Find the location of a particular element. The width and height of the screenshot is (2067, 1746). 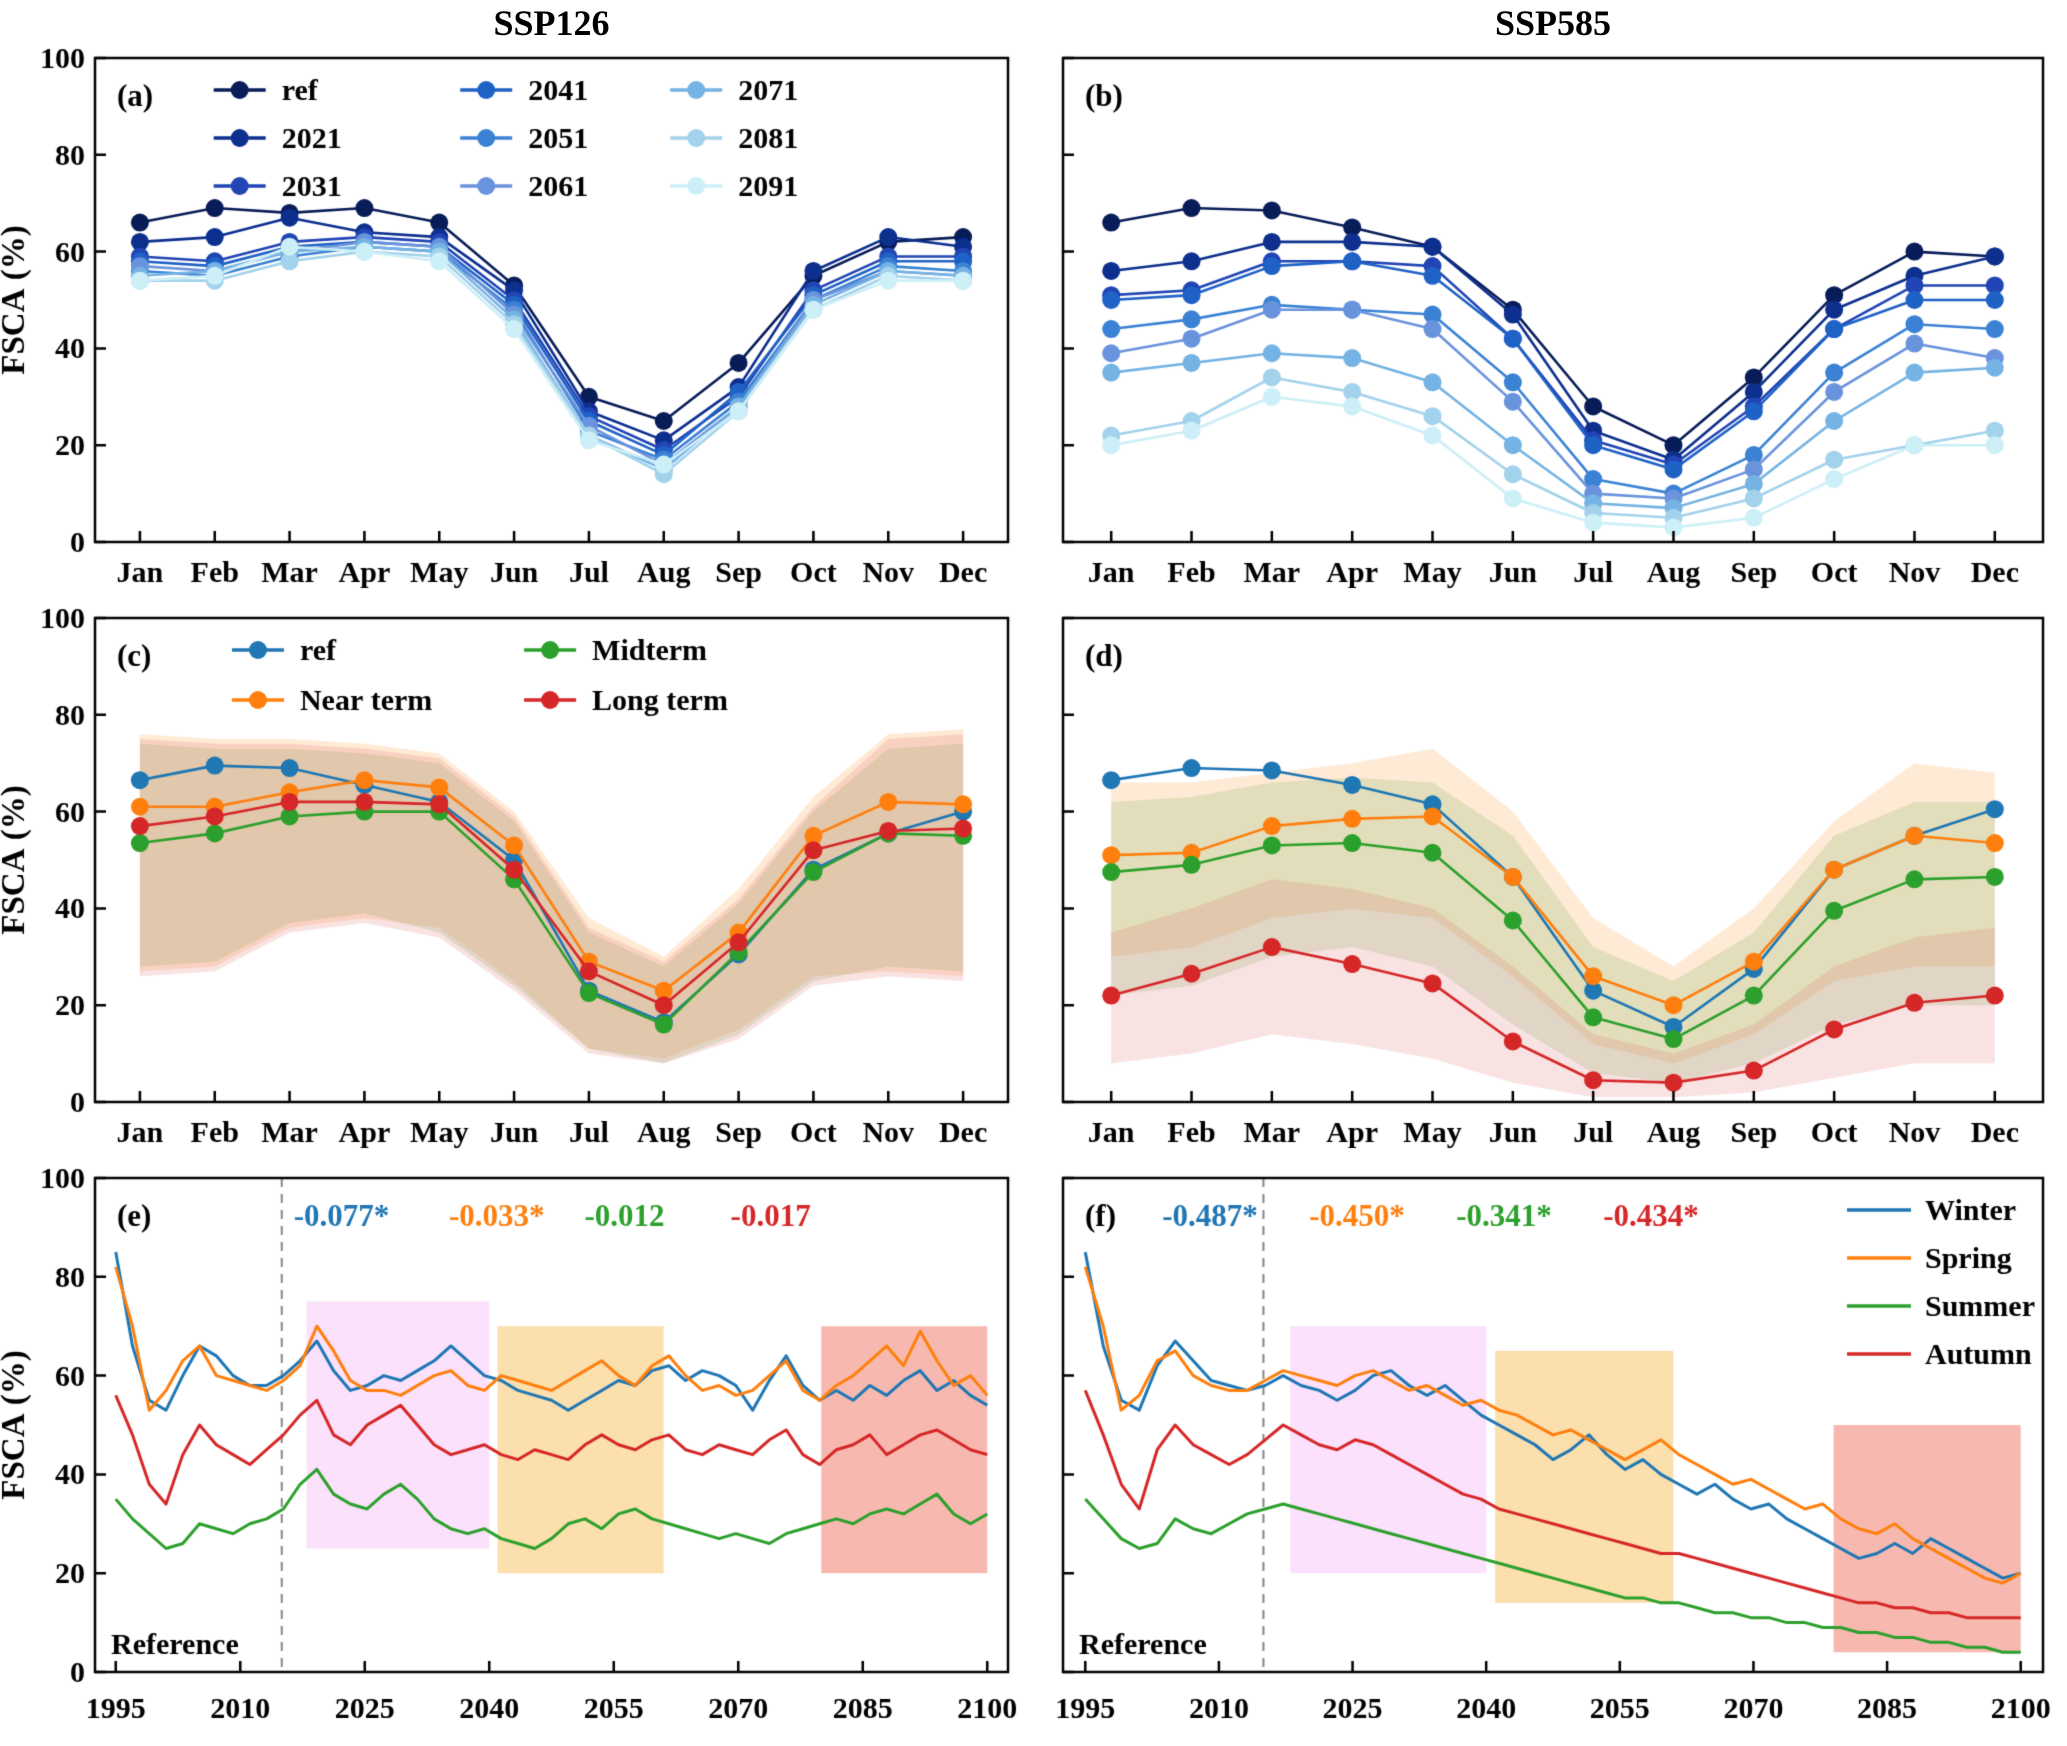

column-title-ssp126: SSP126 is located at coordinates (551, 23).